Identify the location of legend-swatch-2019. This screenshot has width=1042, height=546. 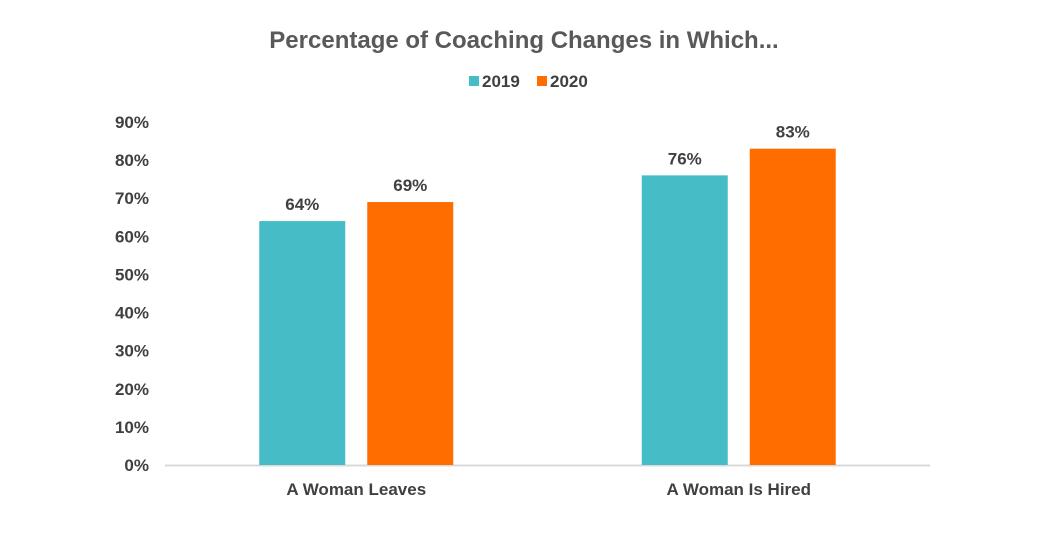
(474, 81).